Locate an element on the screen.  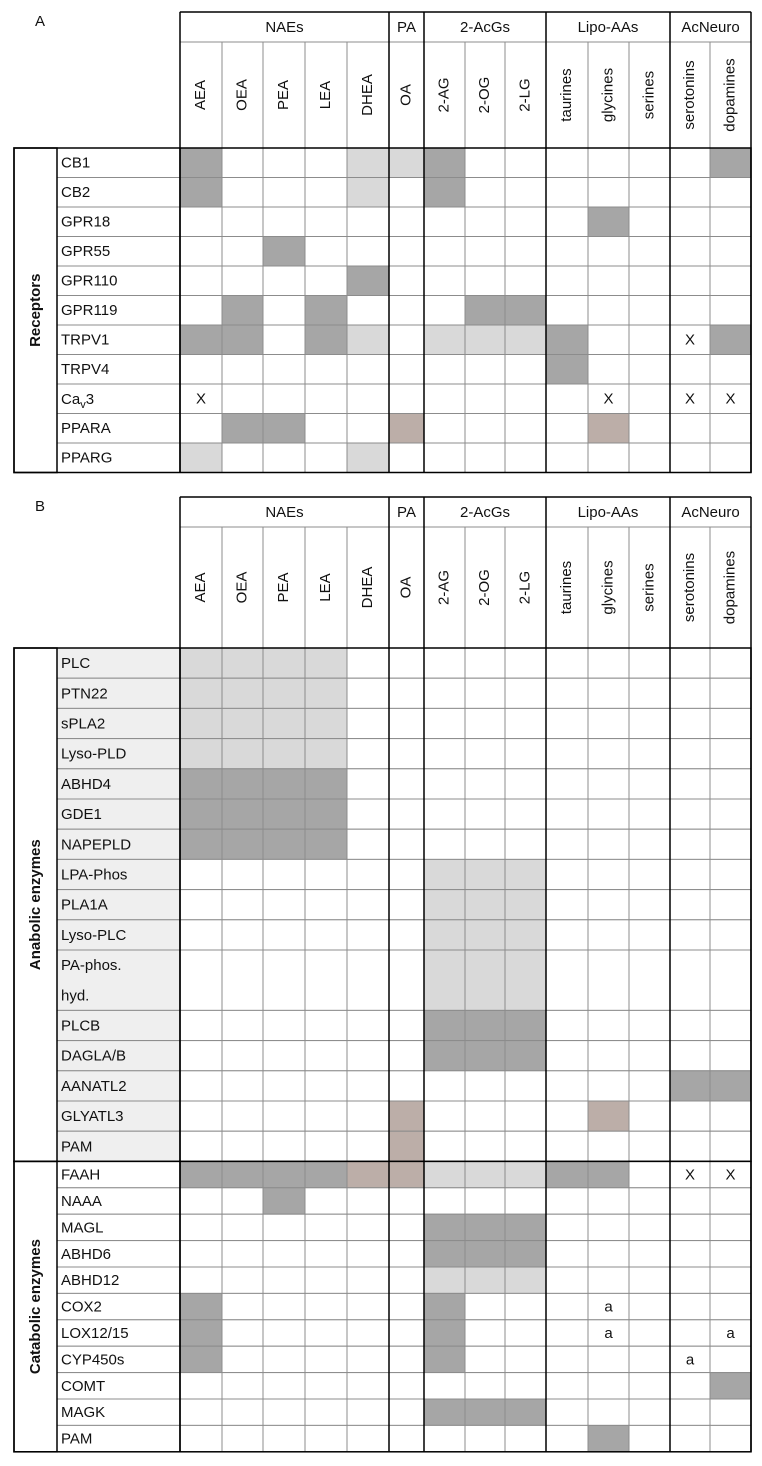
column-name: 2-AG is located at coordinates (443, 94).